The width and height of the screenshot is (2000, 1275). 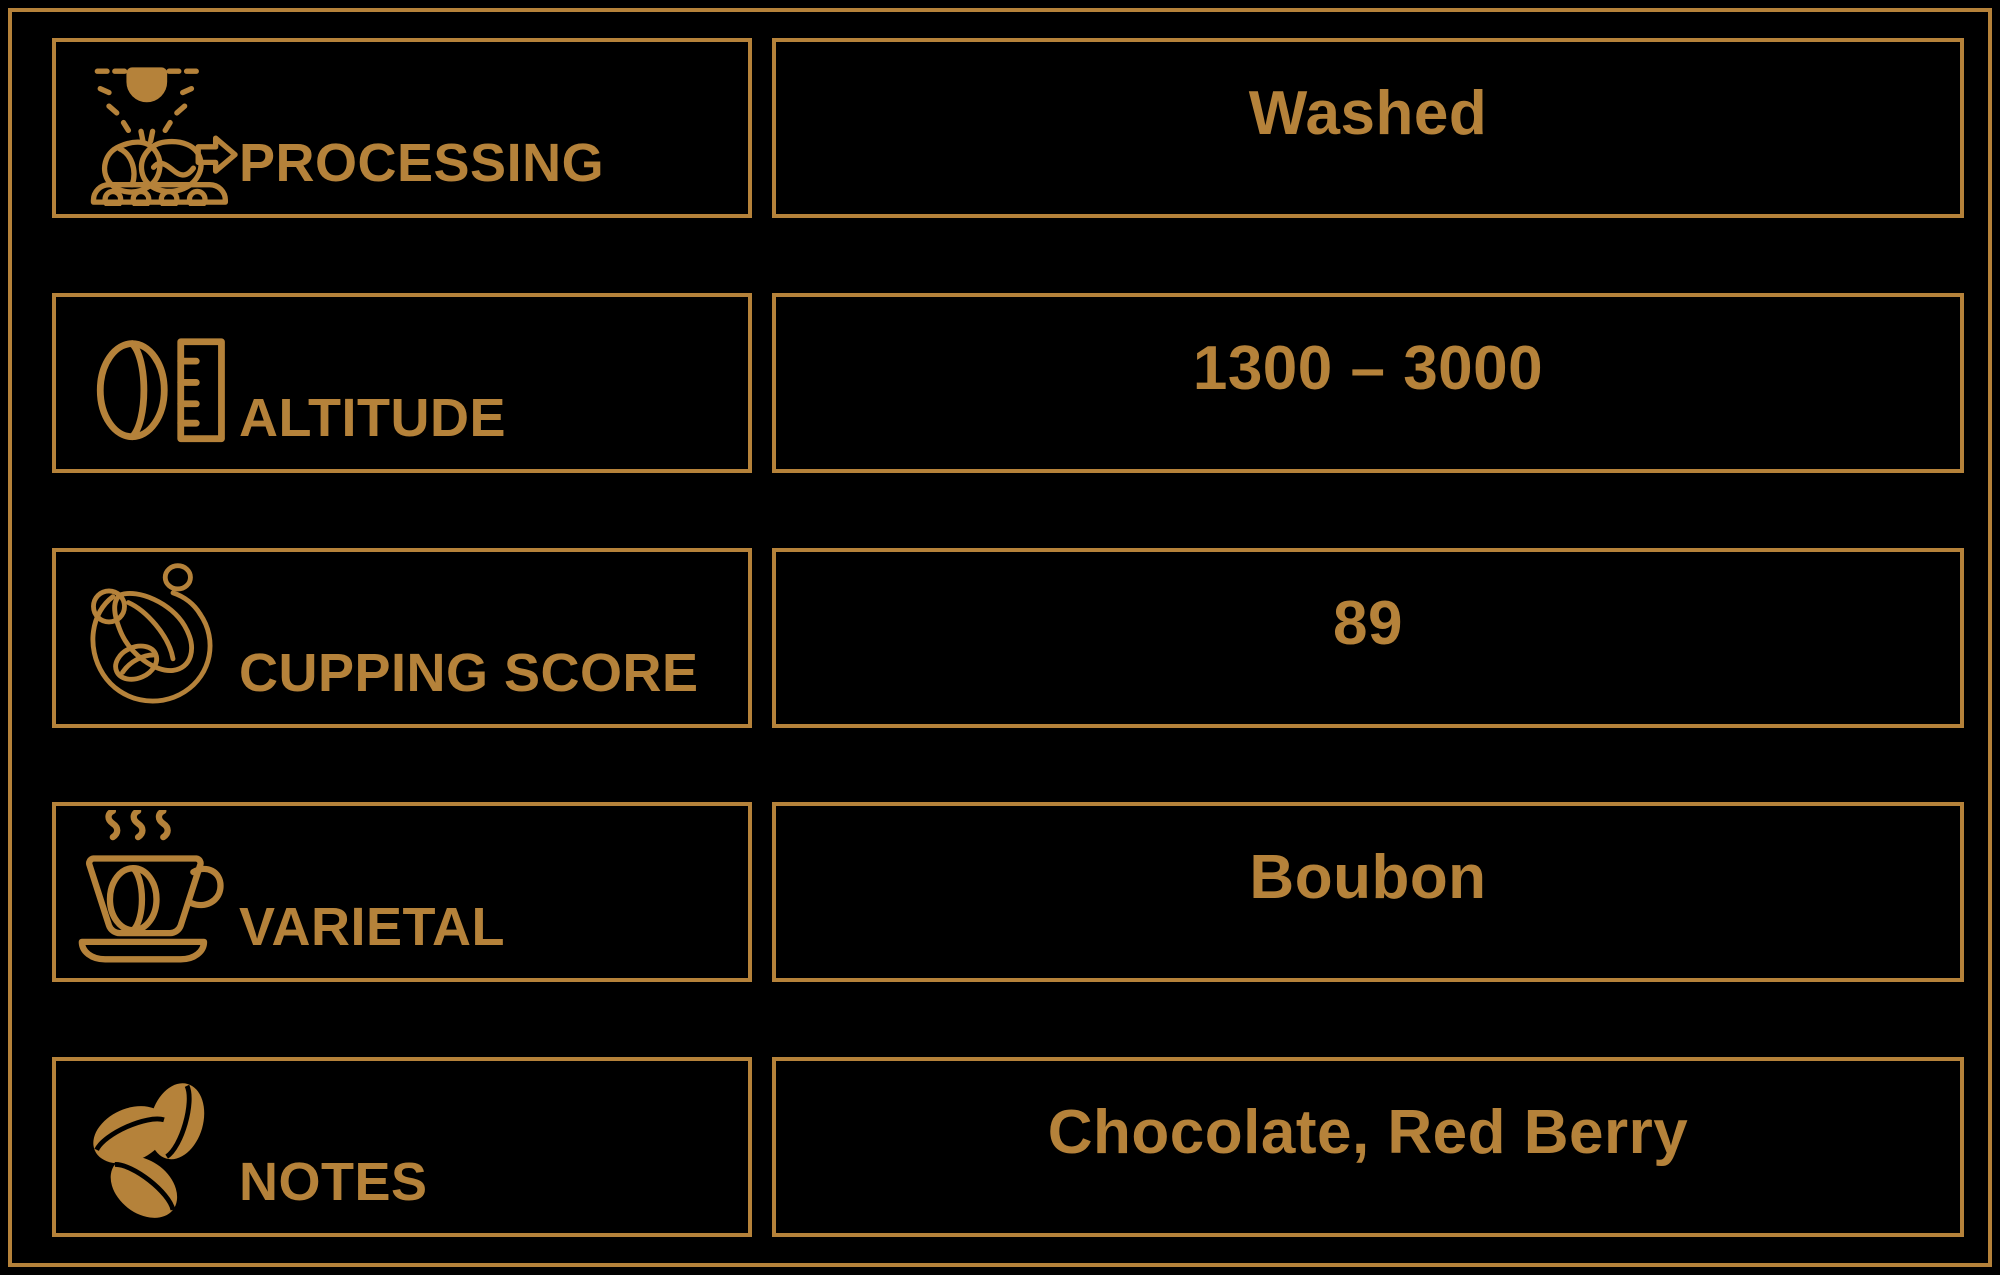 I want to click on spec-row-processing: PROCESSING Washed, so click(x=1008, y=128).